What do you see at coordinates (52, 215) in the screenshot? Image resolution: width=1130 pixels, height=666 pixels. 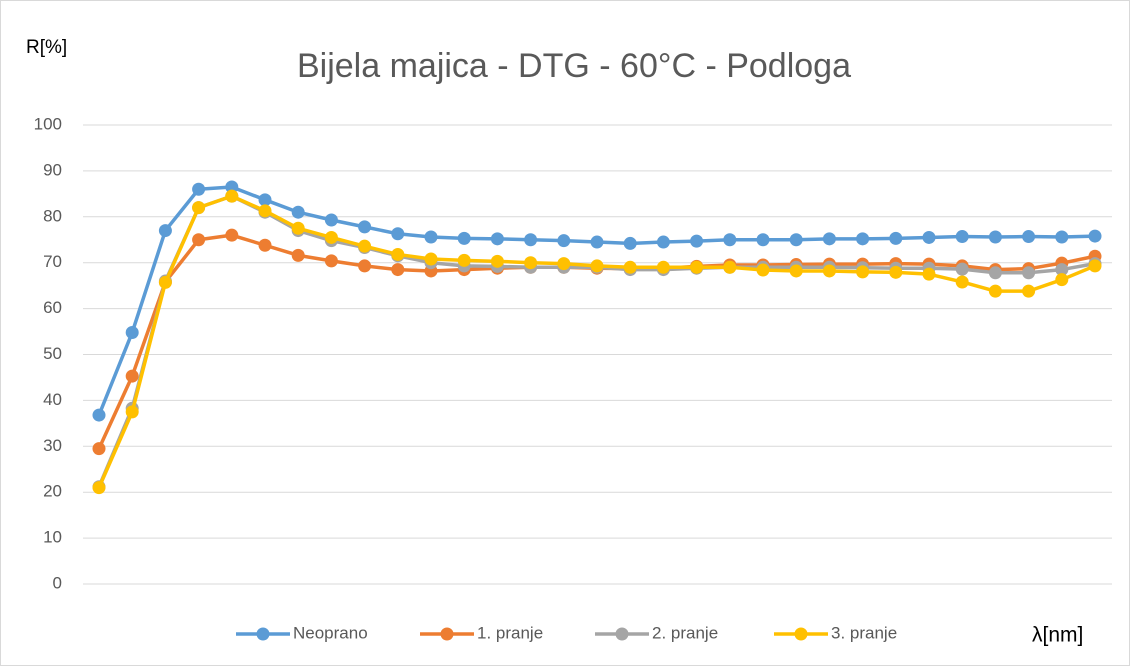 I see `y-tick-label: 80` at bounding box center [52, 215].